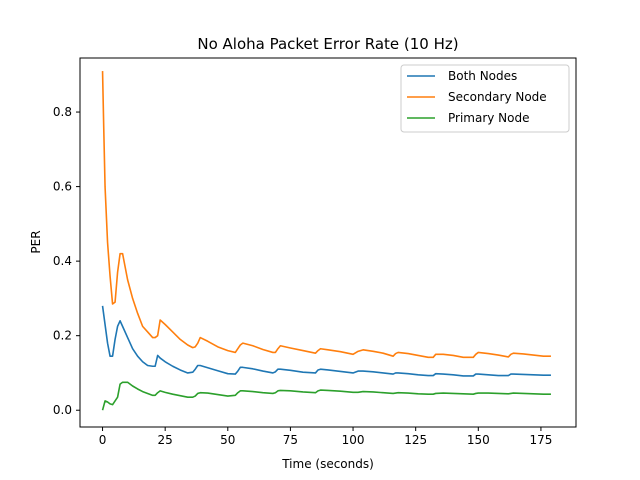 This screenshot has height=480, width=640. Describe the element at coordinates (62, 410) in the screenshot. I see `y-tick-label: 0.0` at that location.